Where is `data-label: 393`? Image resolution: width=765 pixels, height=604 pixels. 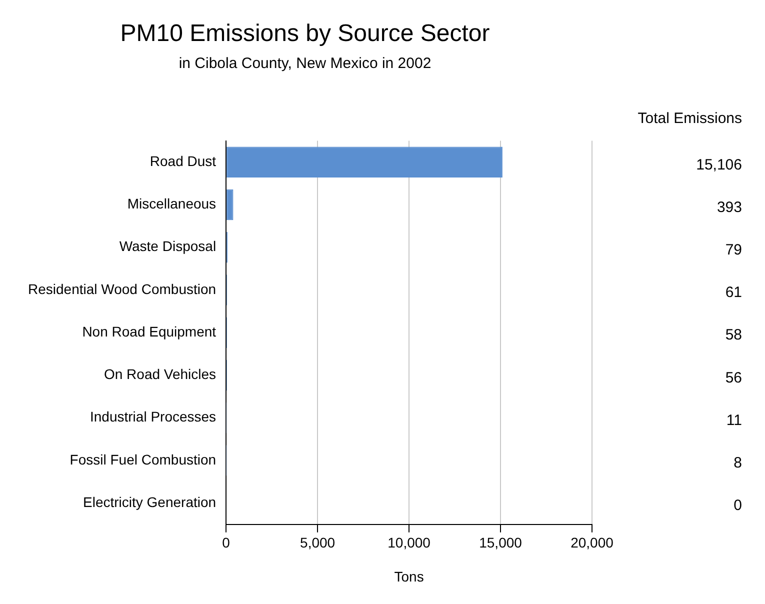
data-label: 393 is located at coordinates (729, 207).